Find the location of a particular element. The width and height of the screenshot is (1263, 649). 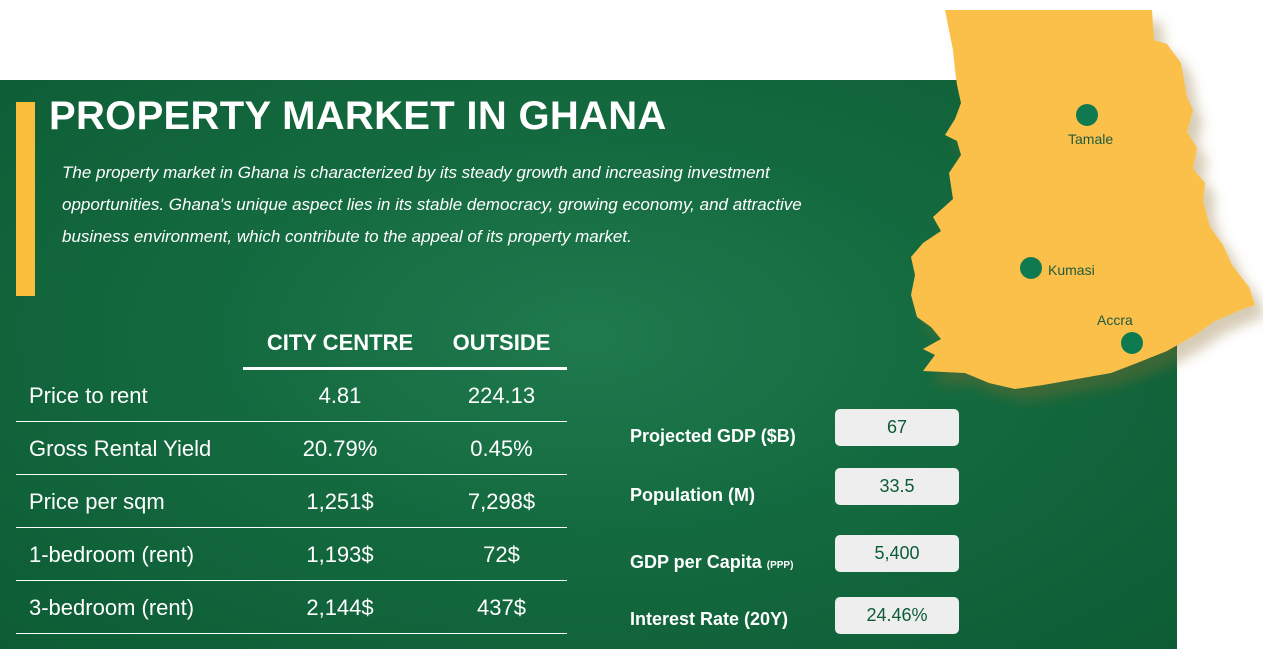

table-row: Gross Rental Yield 20.79% 0.45% is located at coordinates (291, 448).